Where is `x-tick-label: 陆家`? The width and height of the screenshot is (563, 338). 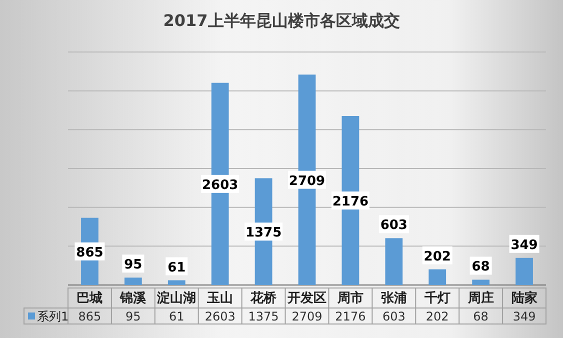
x-tick-label: 陆家 is located at coordinates (524, 298).